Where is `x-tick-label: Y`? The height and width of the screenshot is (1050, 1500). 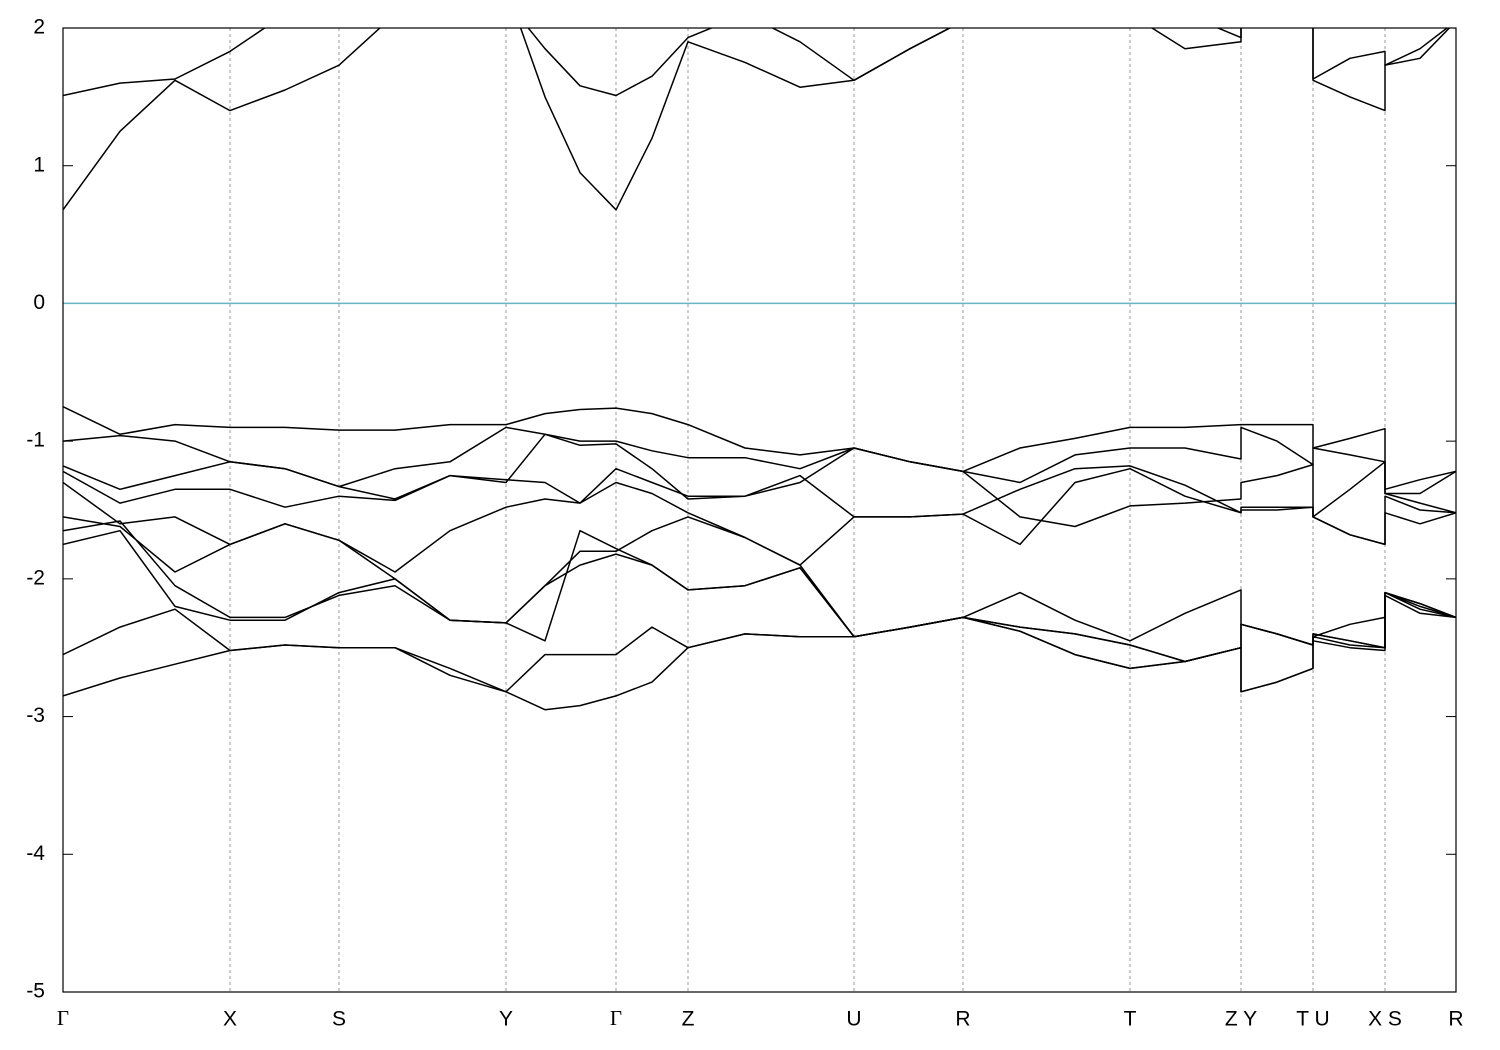 x-tick-label: Y is located at coordinates (506, 1019).